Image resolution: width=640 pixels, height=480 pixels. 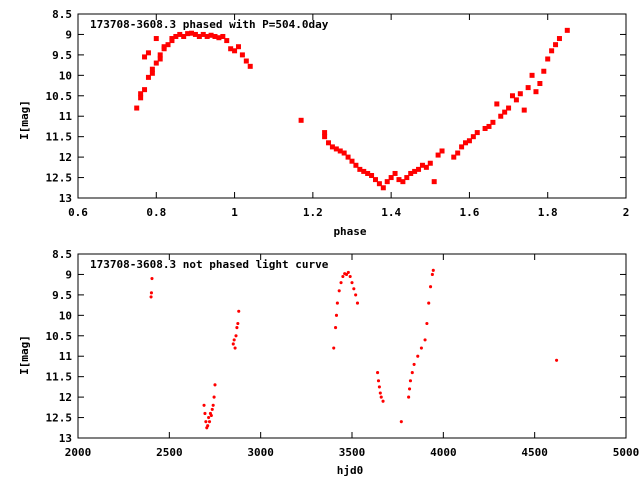 I want to click on x-tick-label: 1.8, so click(x=548, y=212).